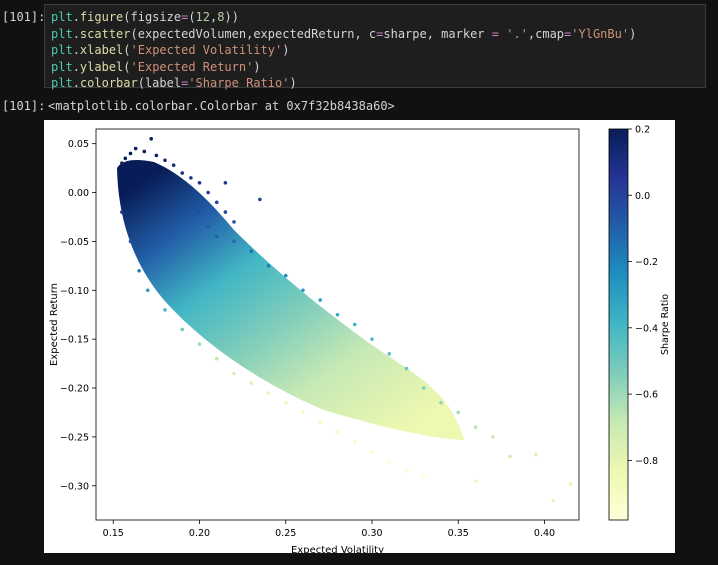  Describe the element at coordinates (74, 437) in the screenshot. I see `y-tick-label: −0.25` at that location.